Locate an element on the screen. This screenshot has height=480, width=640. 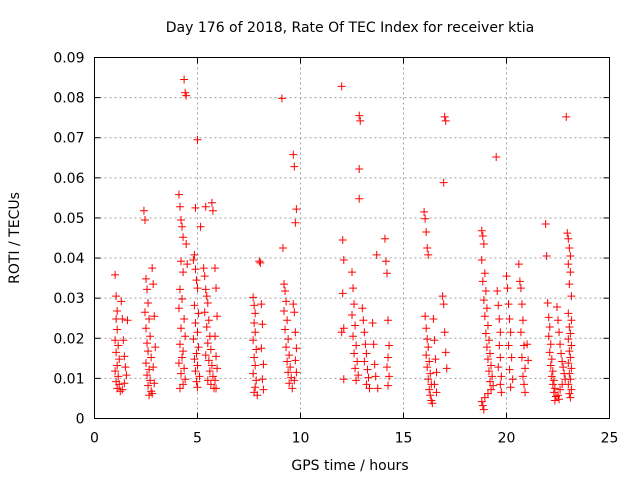
x-tick-label: 10 is located at coordinates (301, 439).